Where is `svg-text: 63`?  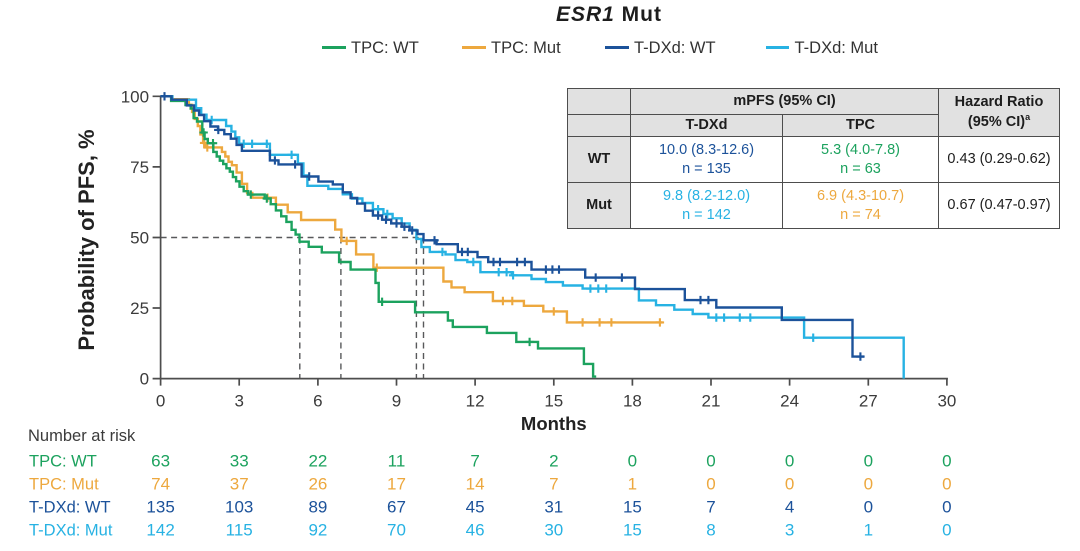
svg-text: 63 is located at coordinates (160, 461).